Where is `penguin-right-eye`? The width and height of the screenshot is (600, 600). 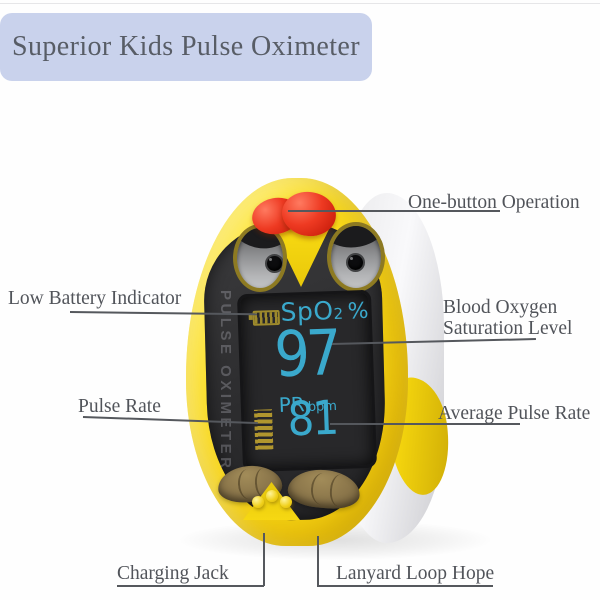
penguin-right-eye is located at coordinates (356, 257).